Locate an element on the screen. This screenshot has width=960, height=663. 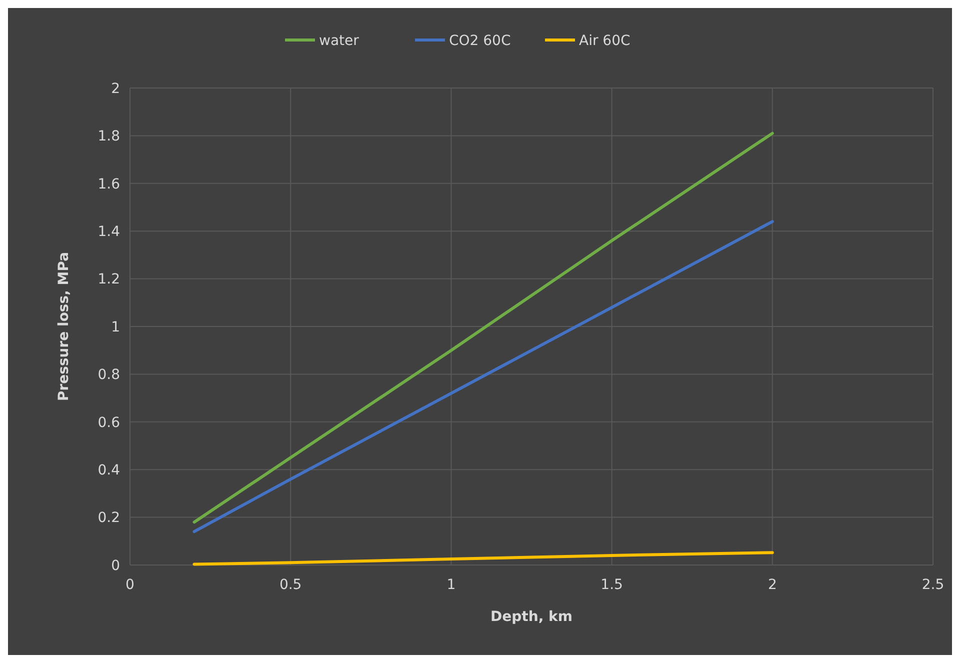
x-axis-title: Depth, km is located at coordinates (531, 617).